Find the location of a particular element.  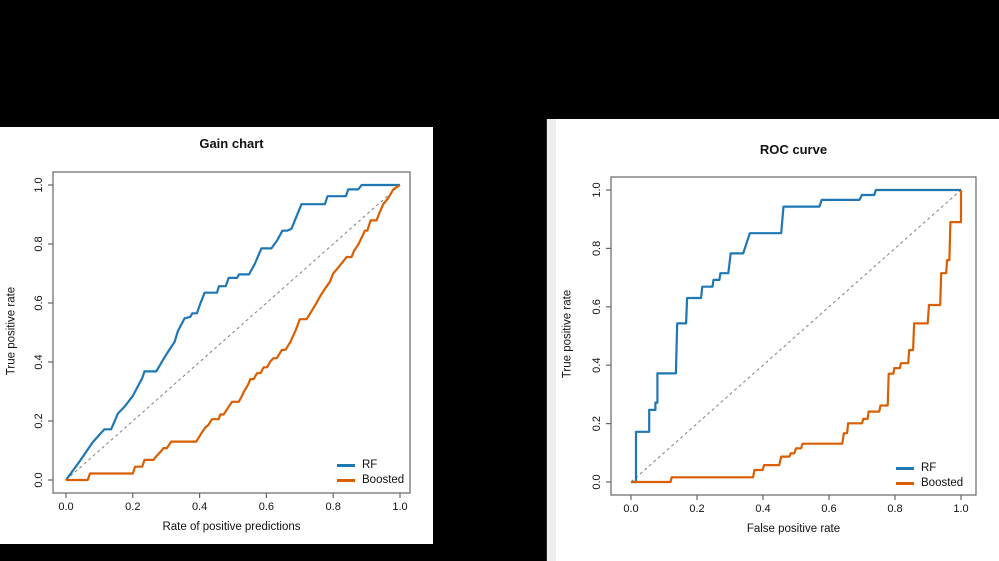

gain-chart-title: Gain chart is located at coordinates (231, 143).